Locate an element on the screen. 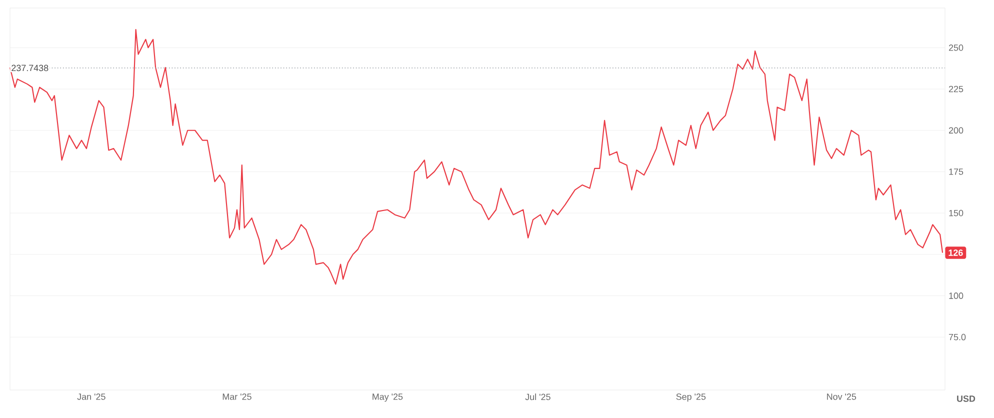 This screenshot has width=994, height=418. y-tick-label: 250 is located at coordinates (956, 47).